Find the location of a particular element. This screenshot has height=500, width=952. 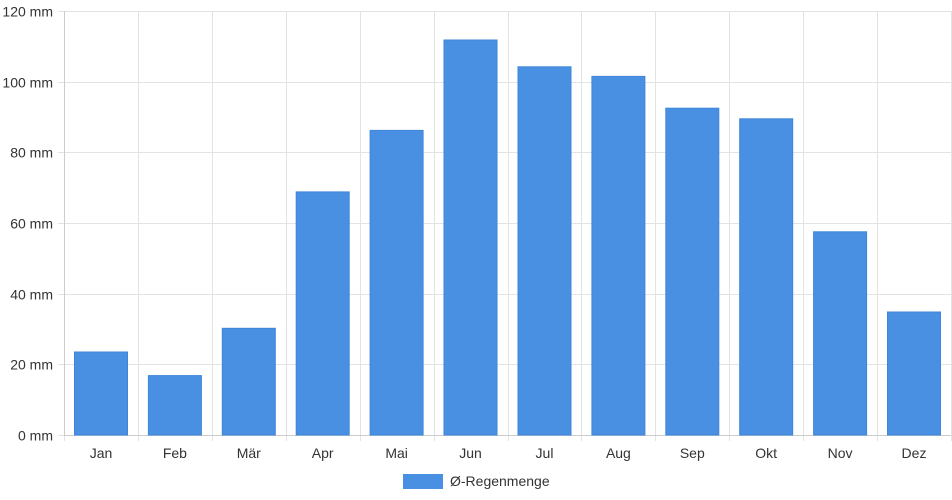

y-tick-label: 80 mm is located at coordinates (31, 153).